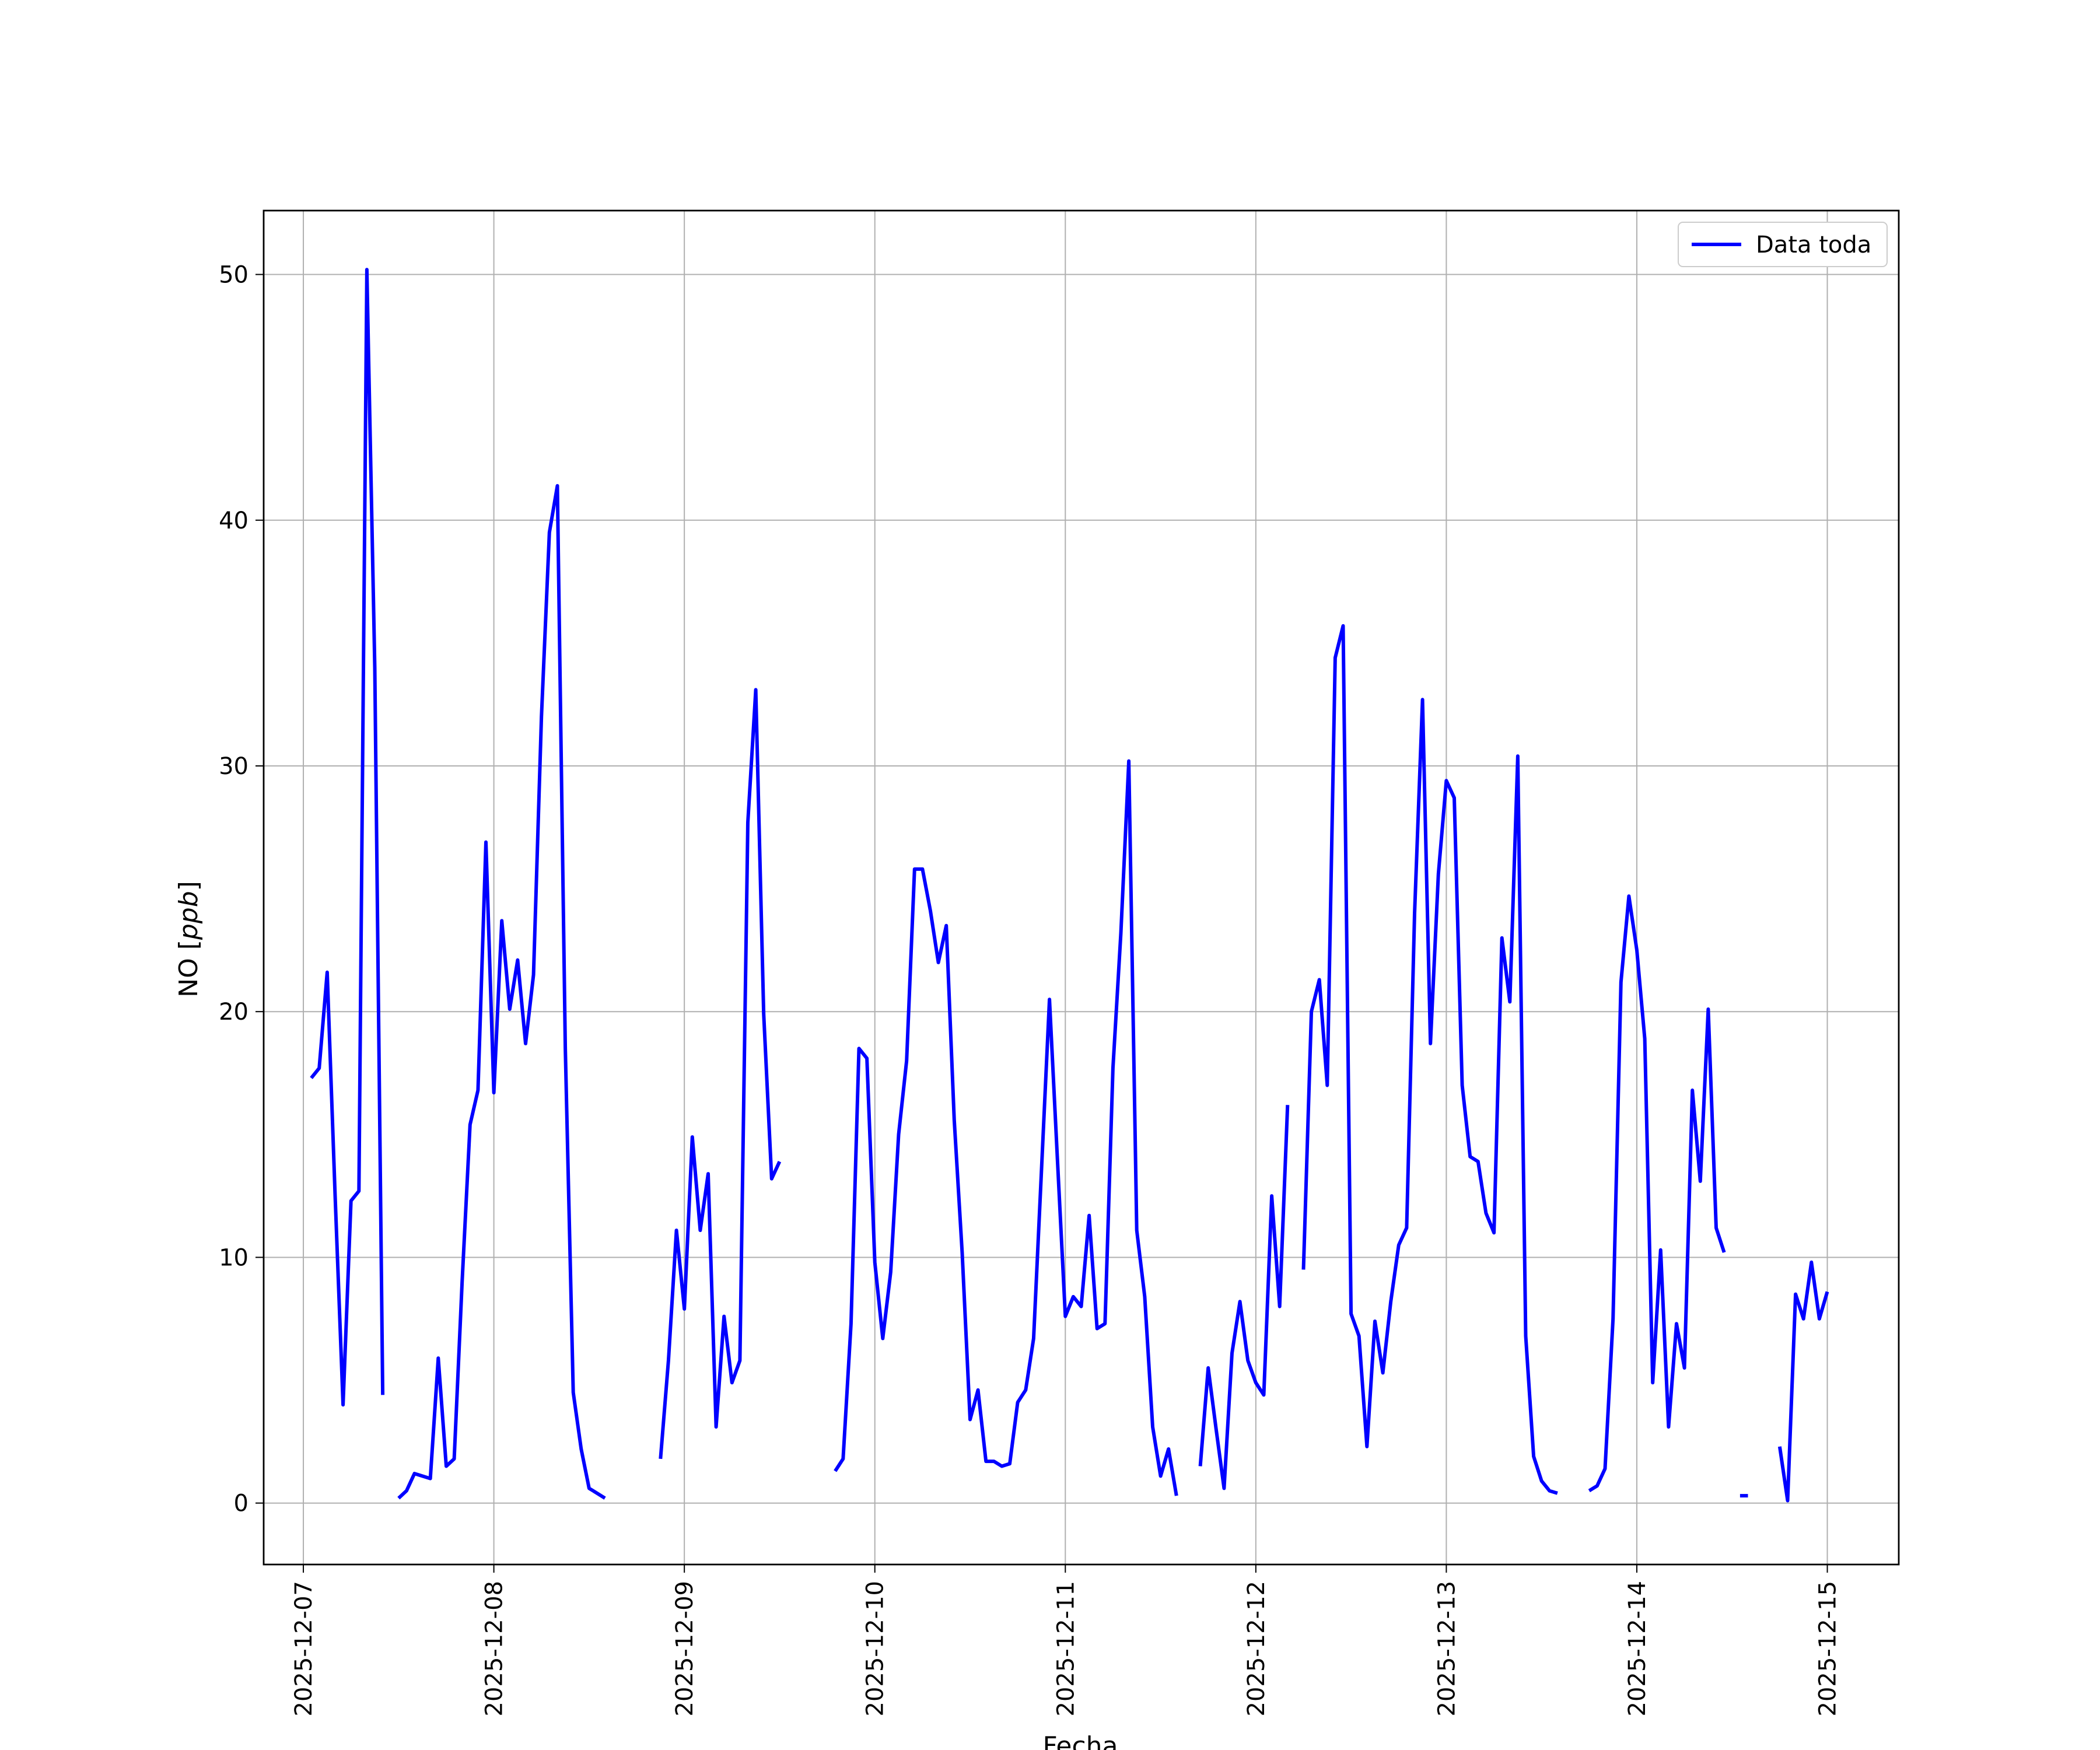 The height and width of the screenshot is (1750, 2100). I want to click on legend-box, so click(1783, 244).